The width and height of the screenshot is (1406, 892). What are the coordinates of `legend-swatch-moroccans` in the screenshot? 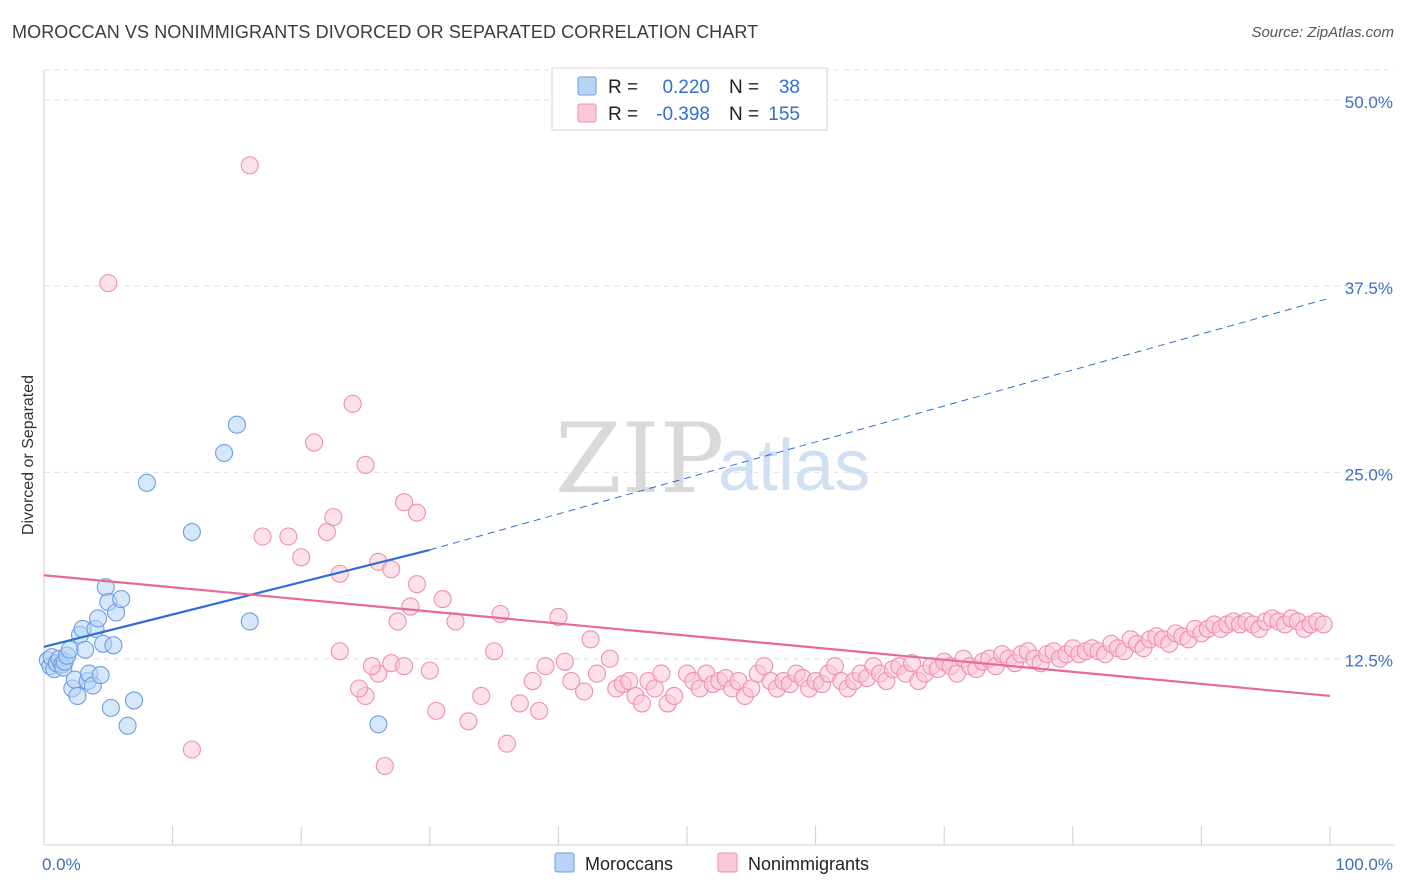 It's located at (587, 86).